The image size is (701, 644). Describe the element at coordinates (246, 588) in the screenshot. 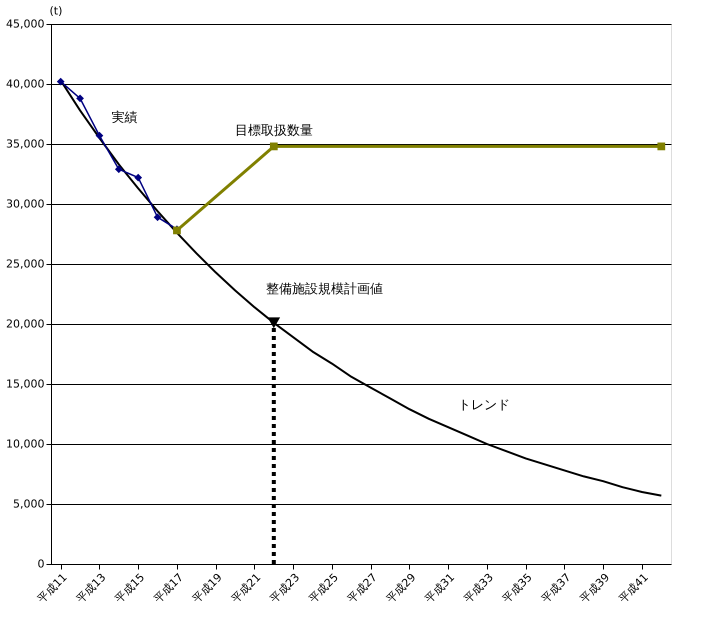

I see `x-tick-label: 平成21` at that location.